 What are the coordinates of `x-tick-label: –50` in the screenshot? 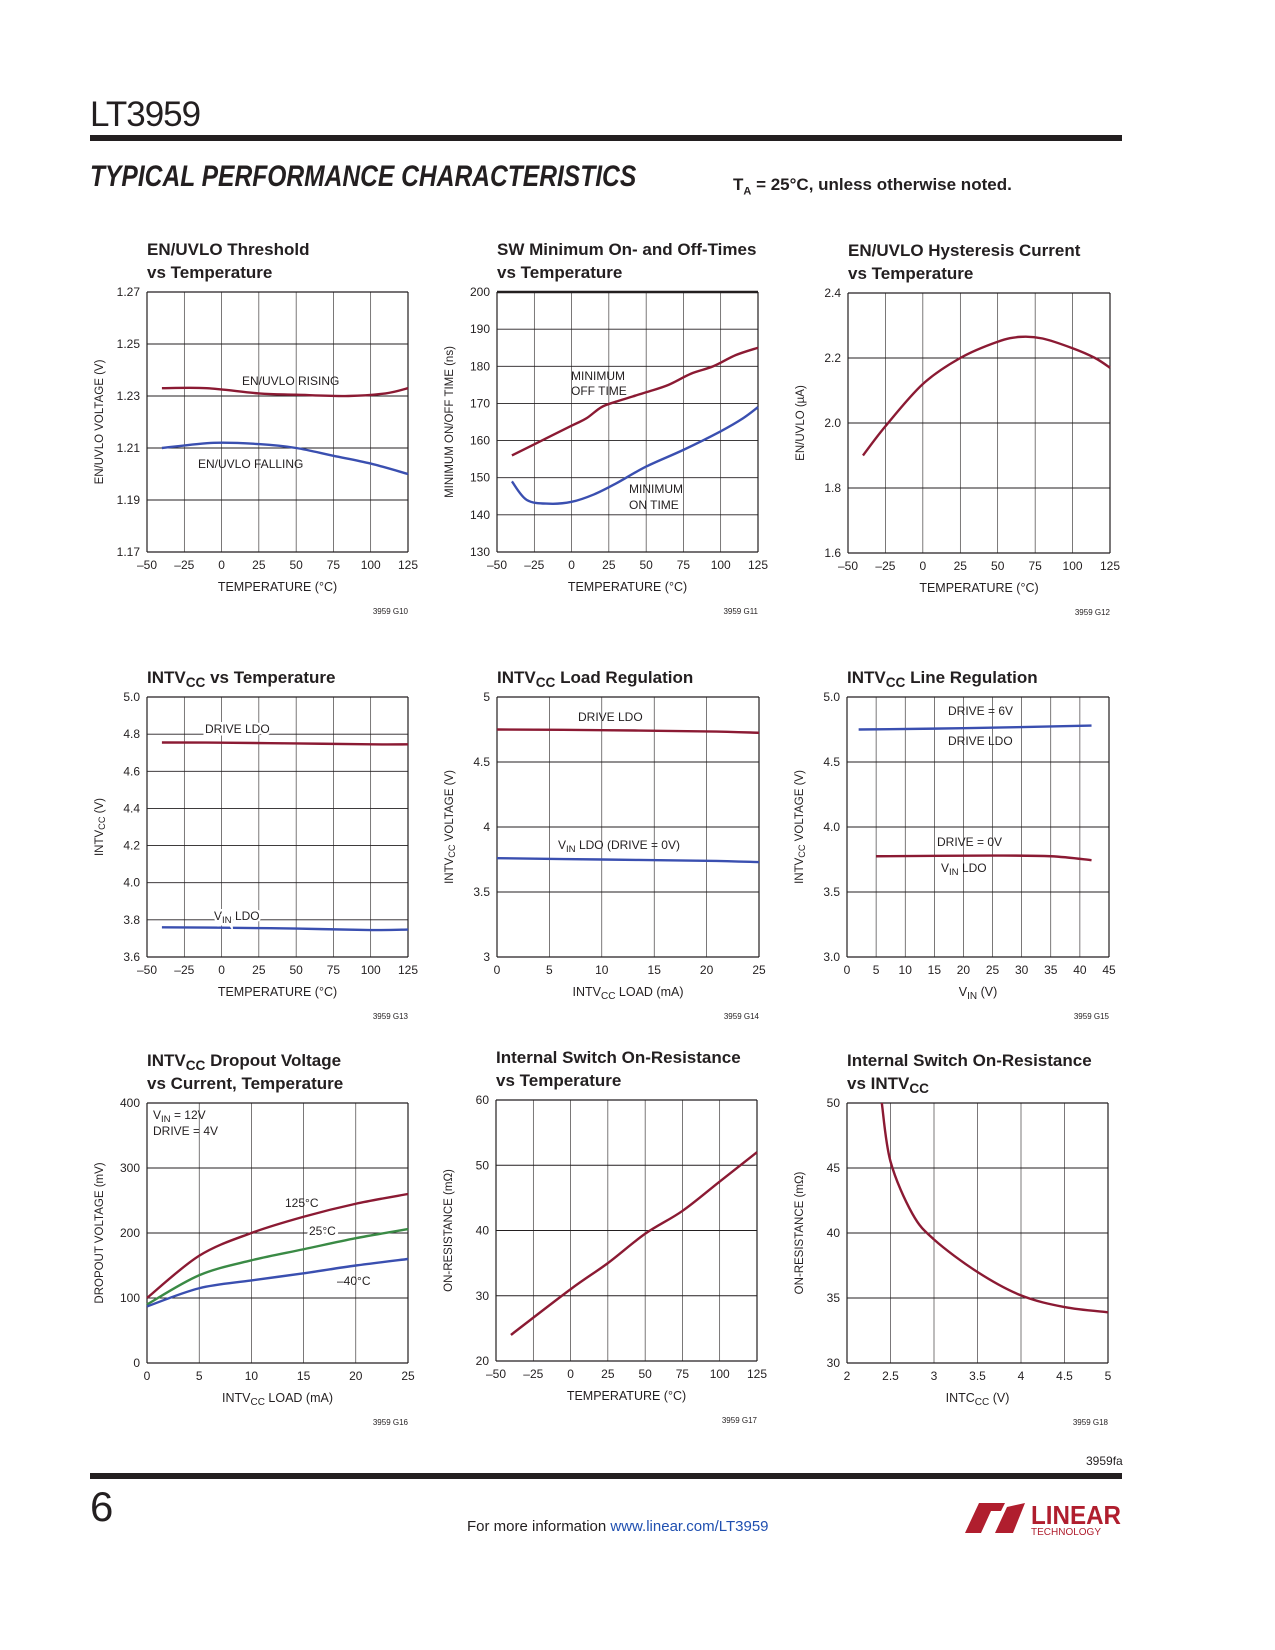 It's located at (147, 565).